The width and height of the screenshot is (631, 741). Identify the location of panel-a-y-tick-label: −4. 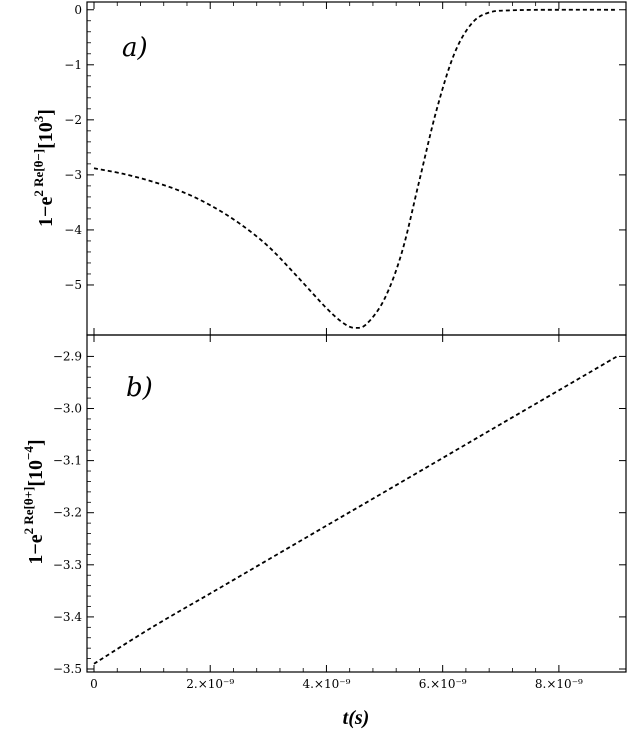
(73, 230).